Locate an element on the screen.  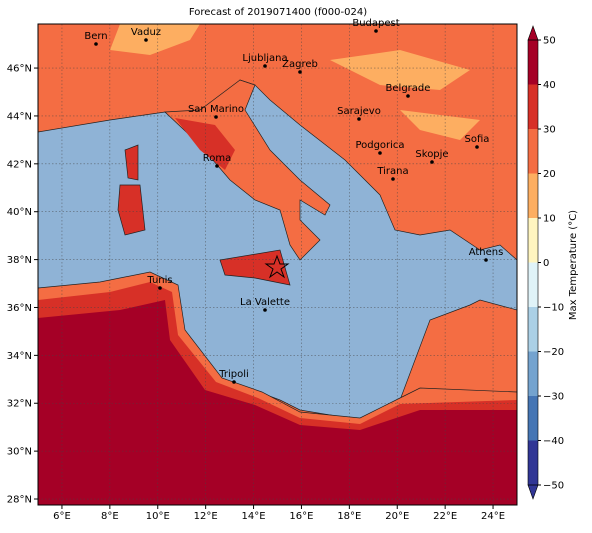
city-label: Tripoli is located at coordinates (233, 374).